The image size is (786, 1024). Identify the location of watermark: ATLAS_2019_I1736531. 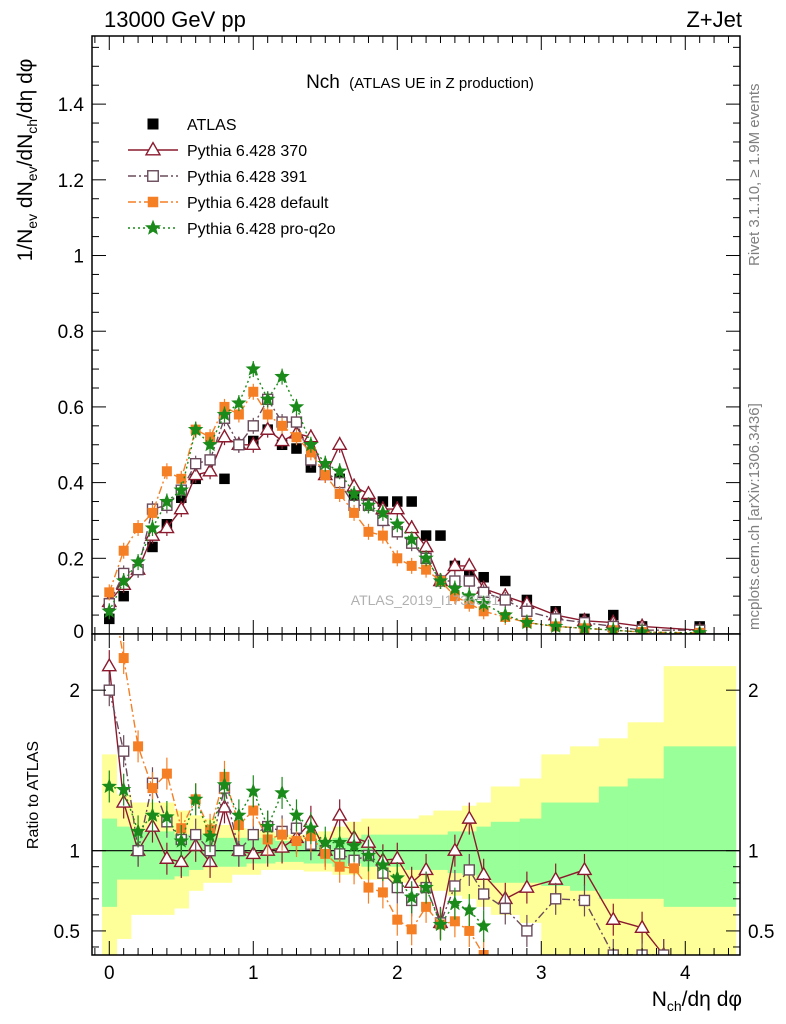
(425, 600).